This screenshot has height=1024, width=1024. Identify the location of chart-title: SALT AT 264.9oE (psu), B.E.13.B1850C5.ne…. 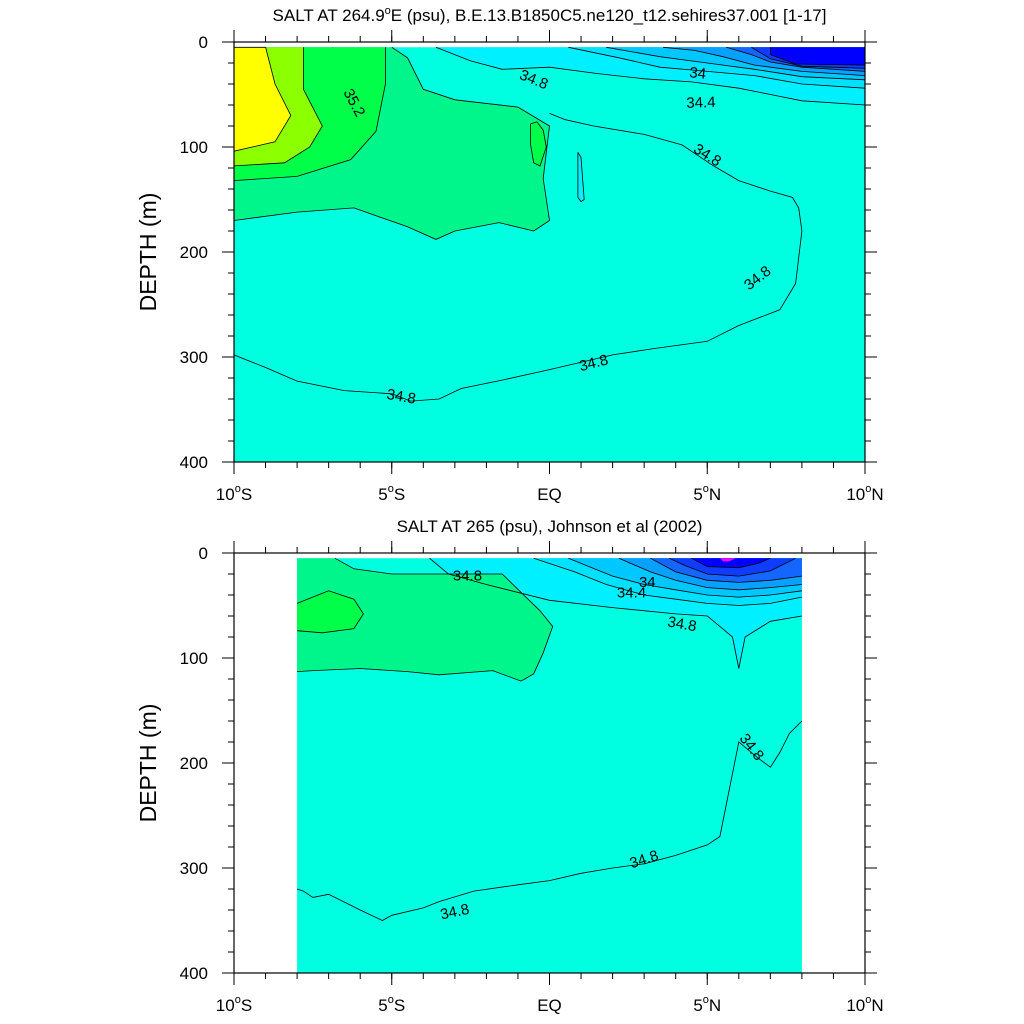
(550, 15).